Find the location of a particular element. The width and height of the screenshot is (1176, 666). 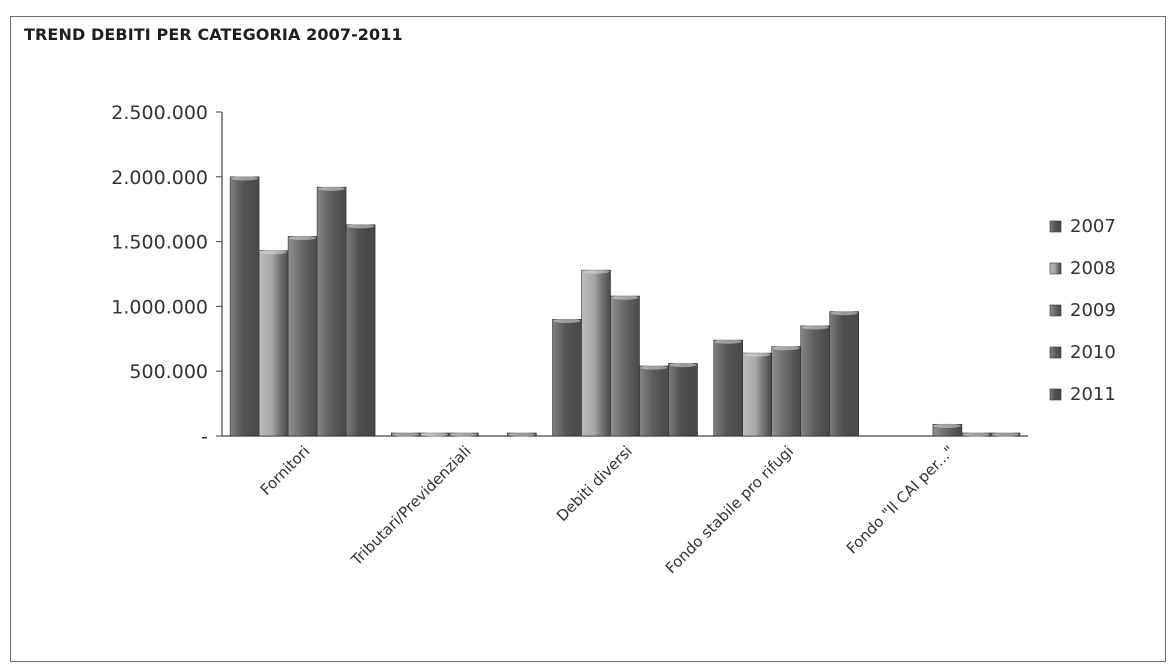

y-tick-label: 500.000 is located at coordinates (168, 372).